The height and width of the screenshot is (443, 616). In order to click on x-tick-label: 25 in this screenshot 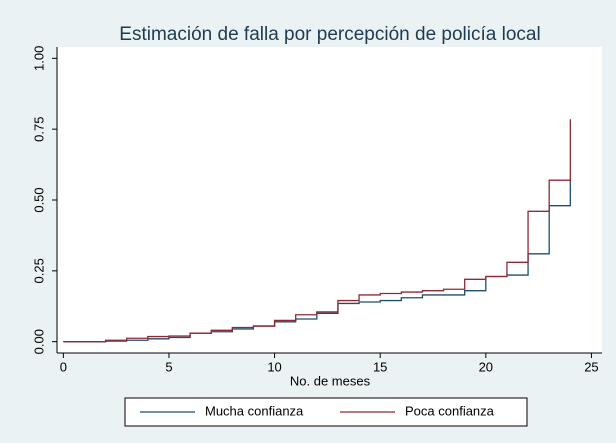, I will do `click(591, 366)`.